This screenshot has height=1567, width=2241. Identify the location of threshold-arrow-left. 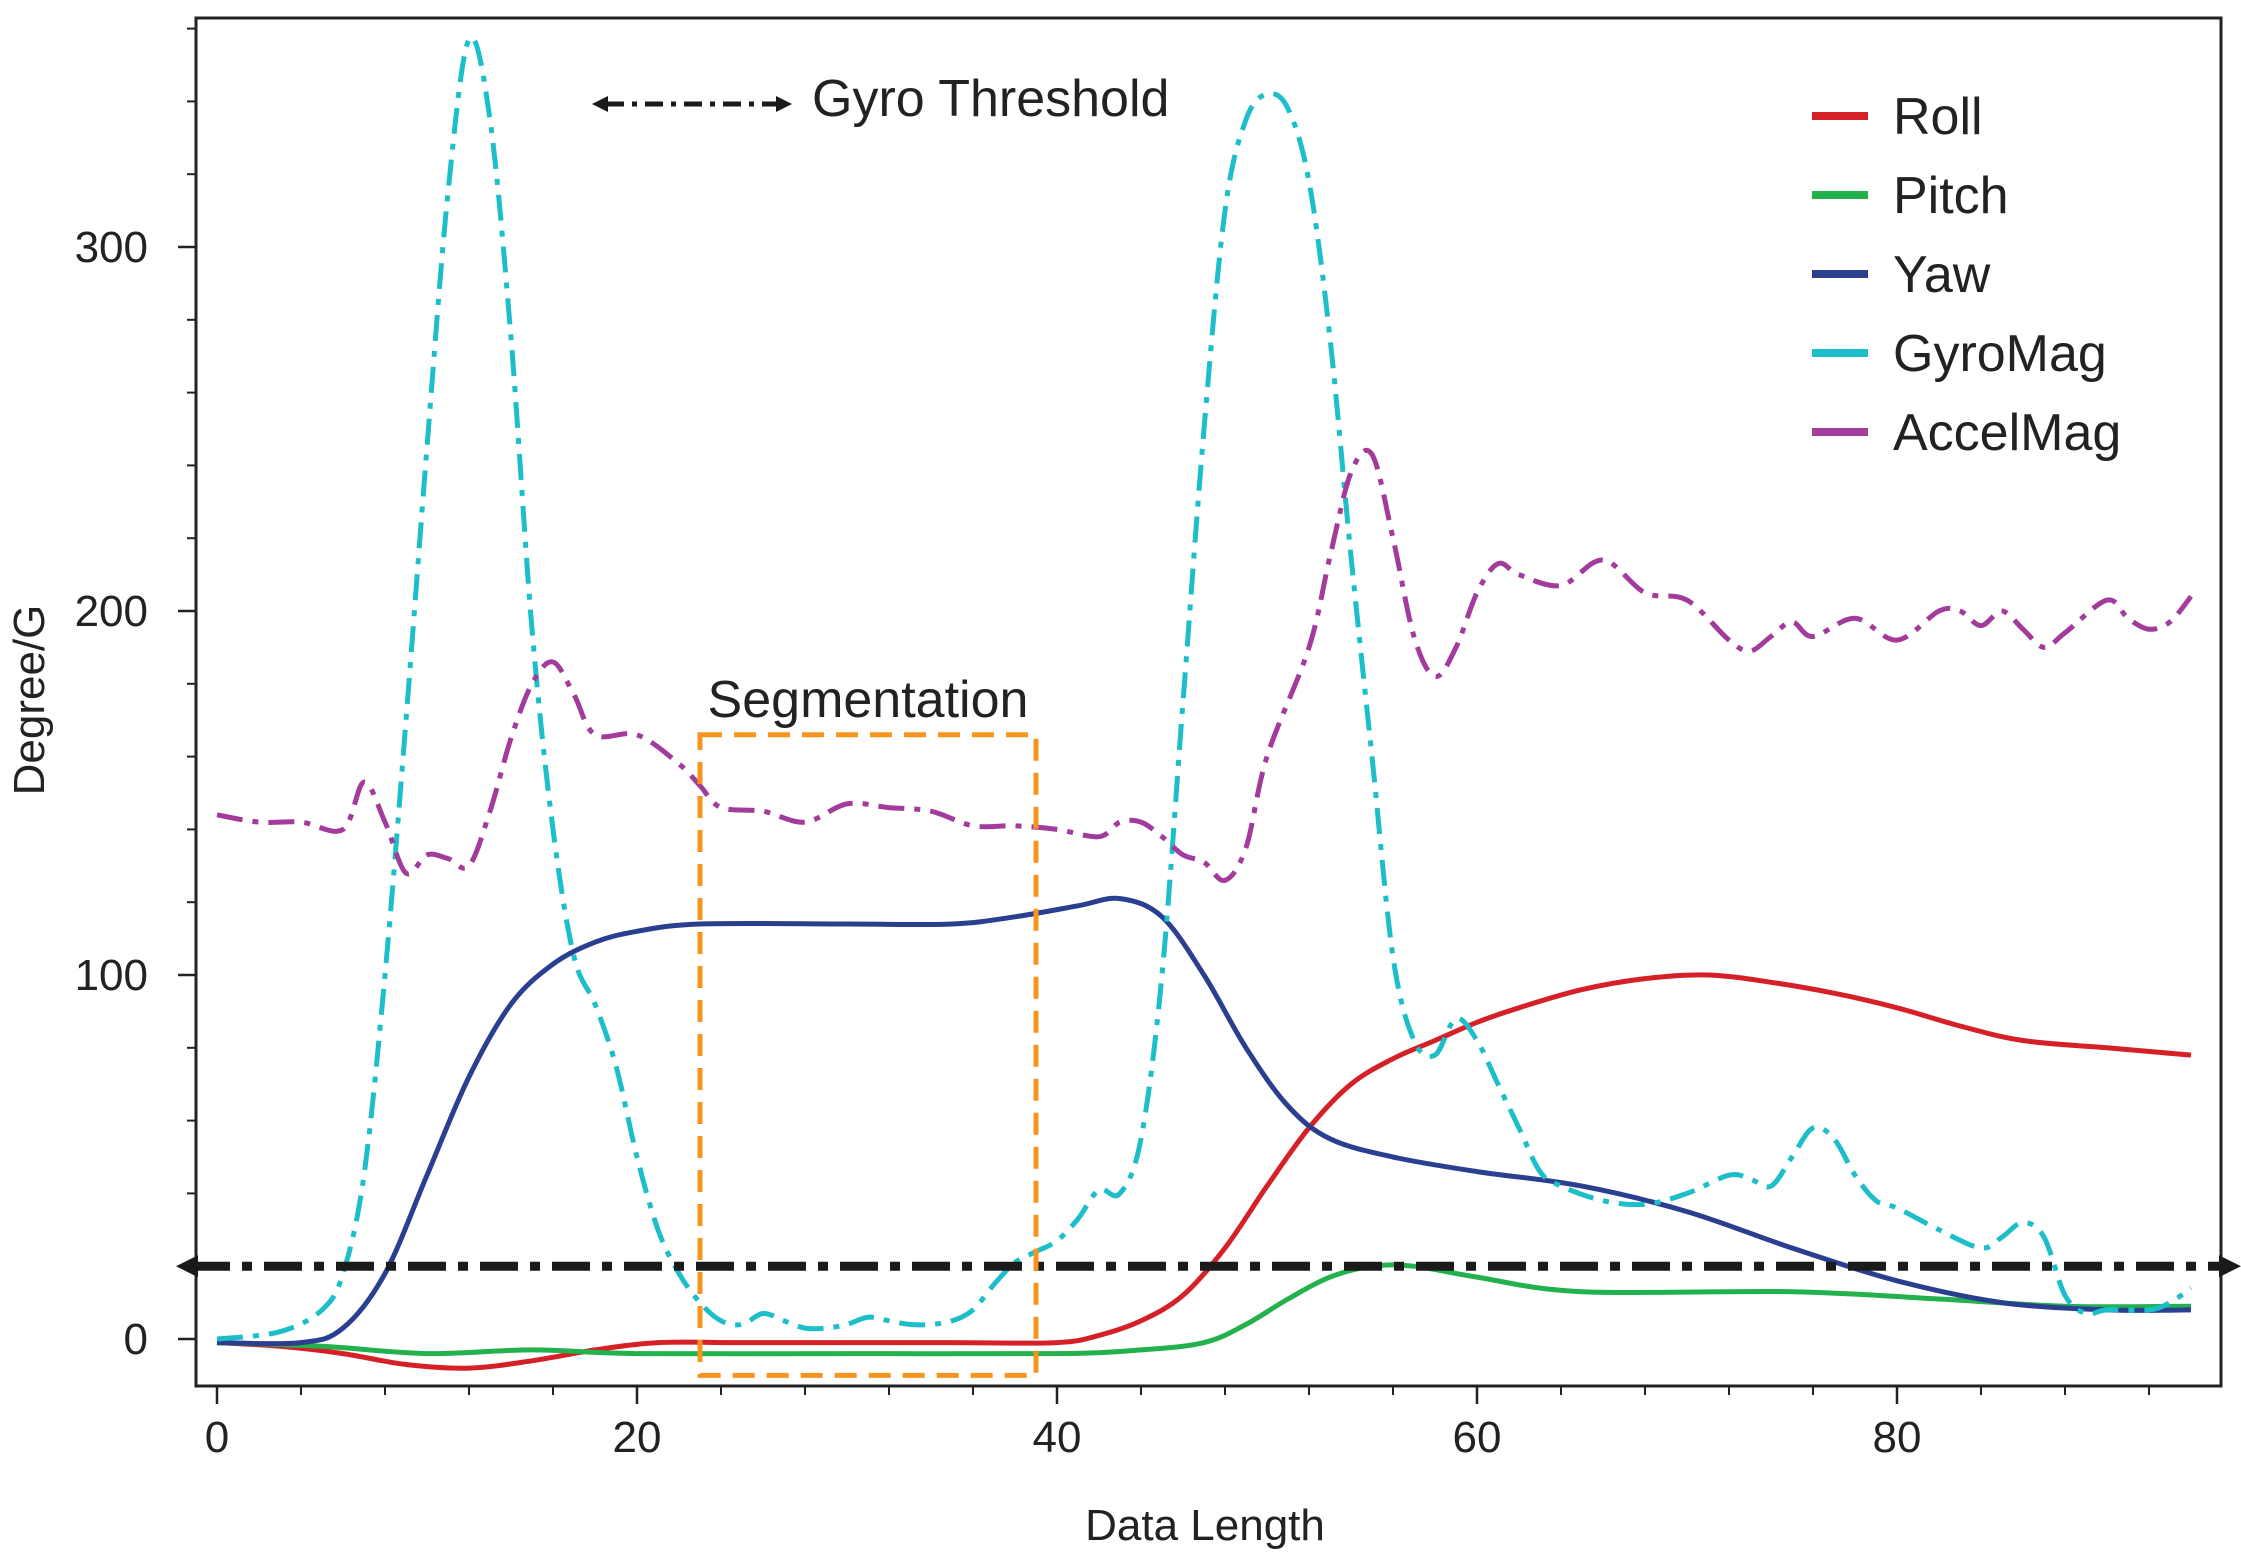
(187, 1266).